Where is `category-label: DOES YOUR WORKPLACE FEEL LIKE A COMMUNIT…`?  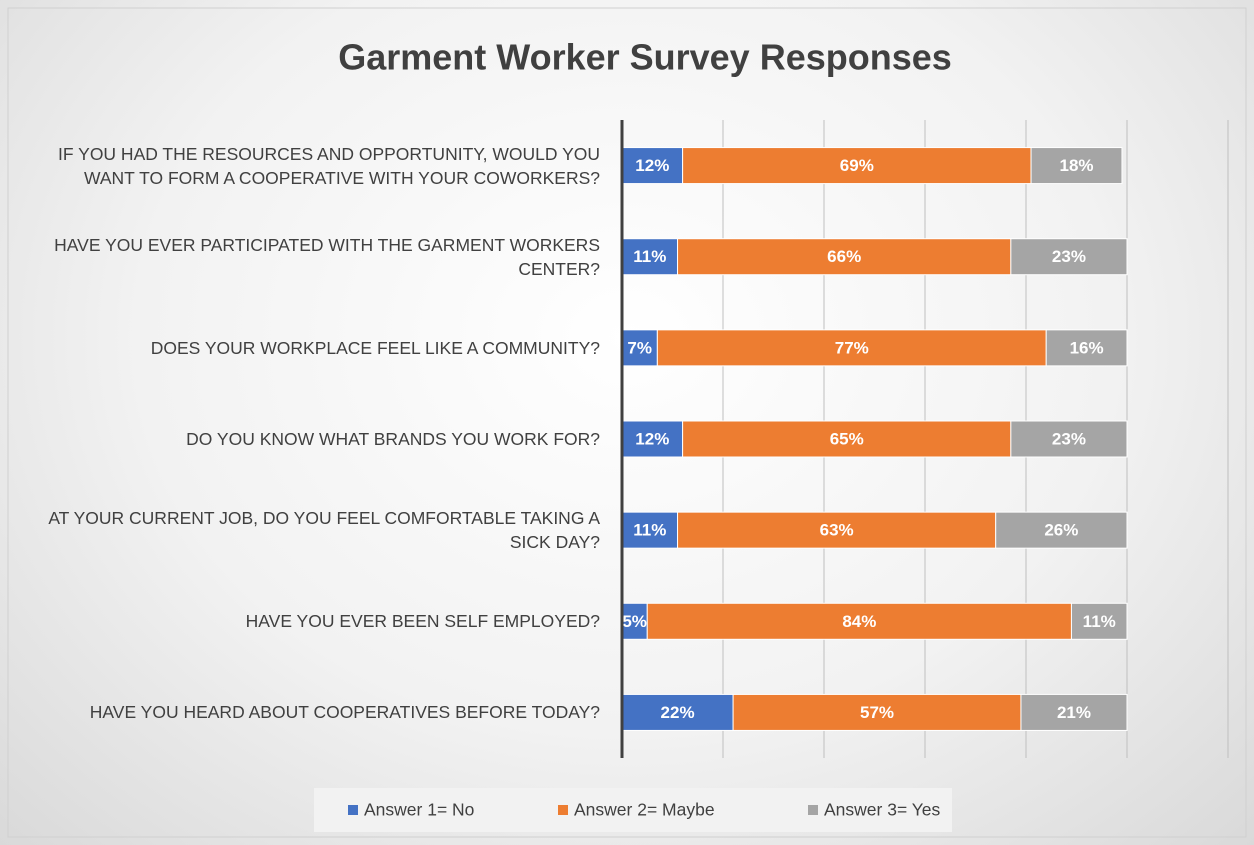 category-label: DOES YOUR WORKPLACE FEEL LIKE A COMMUNIT… is located at coordinates (375, 347).